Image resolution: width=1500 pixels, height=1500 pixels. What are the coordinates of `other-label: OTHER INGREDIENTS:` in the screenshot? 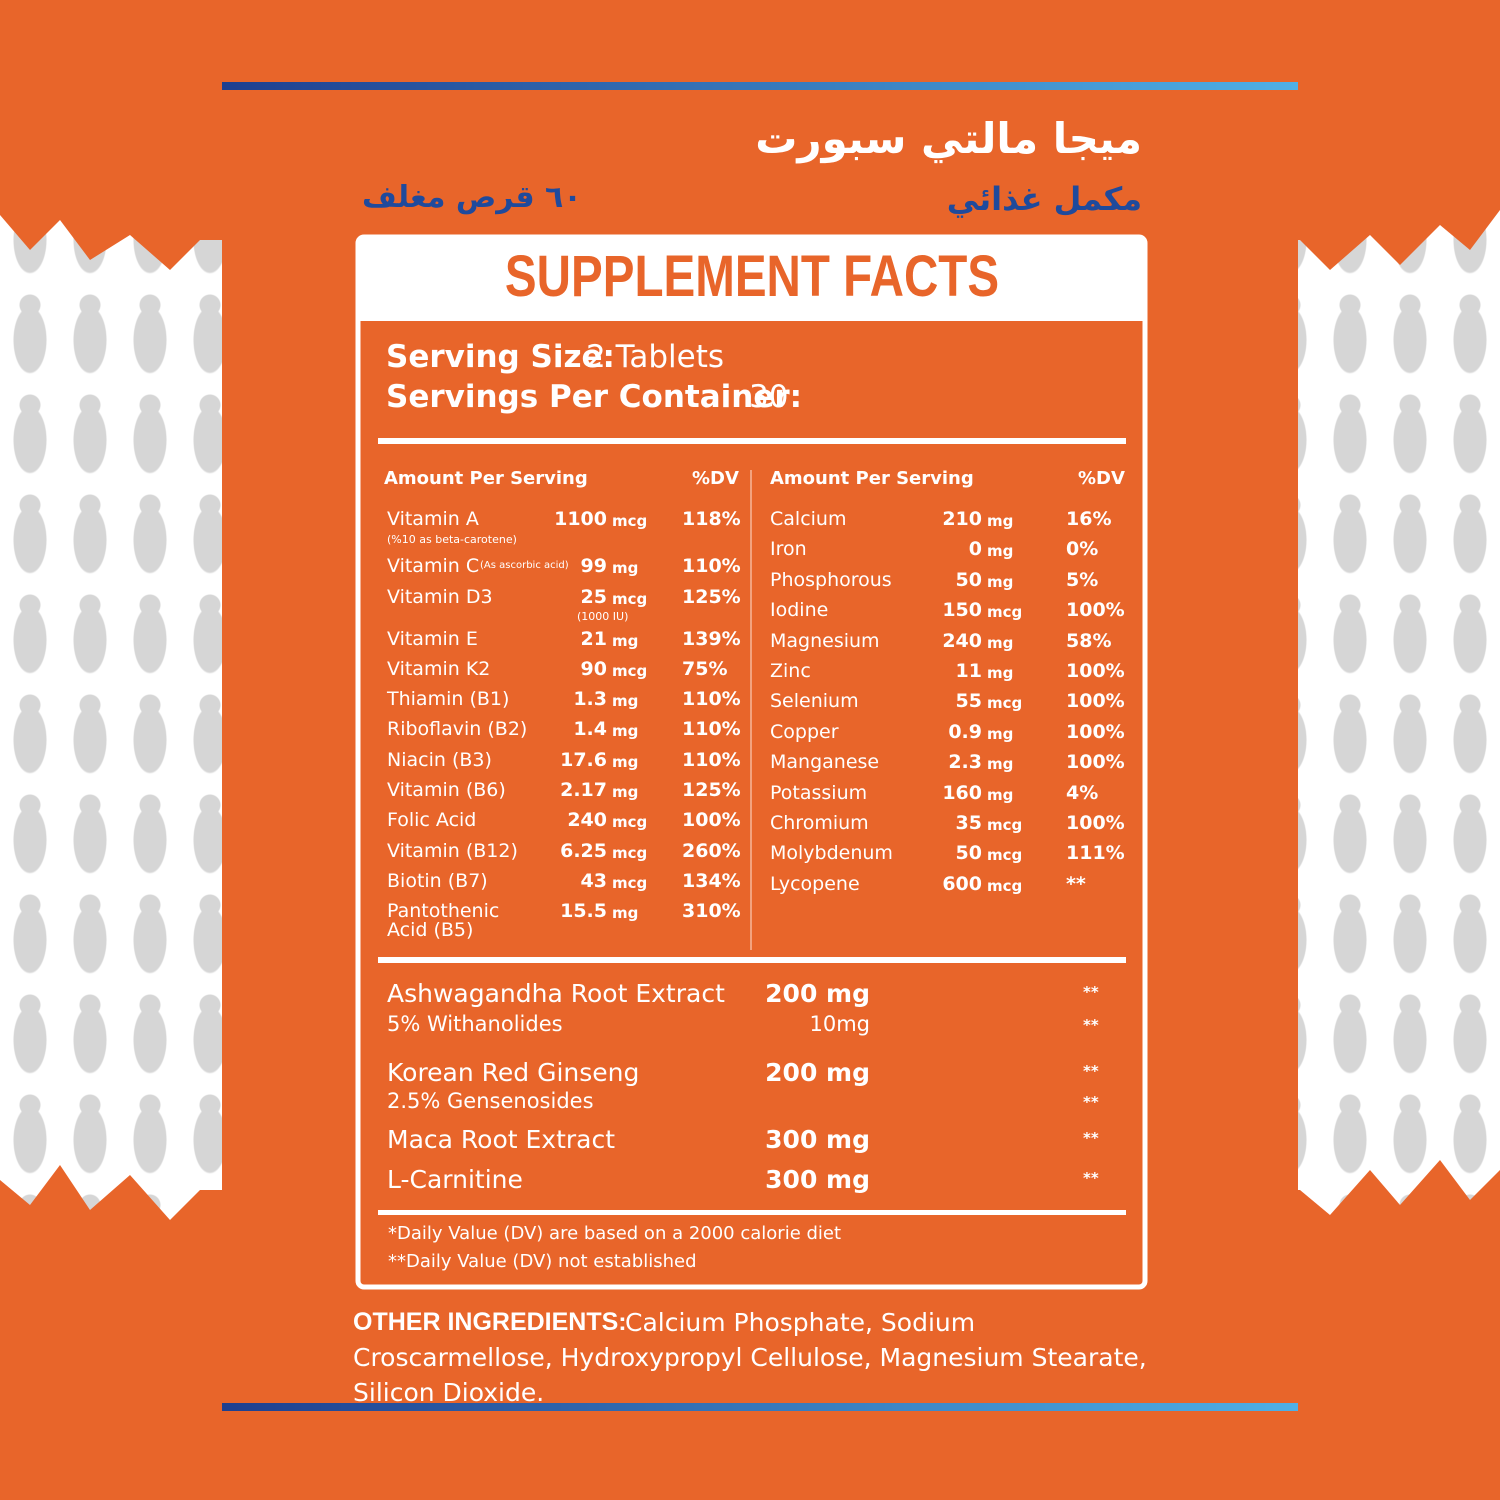 It's located at (490, 1322).